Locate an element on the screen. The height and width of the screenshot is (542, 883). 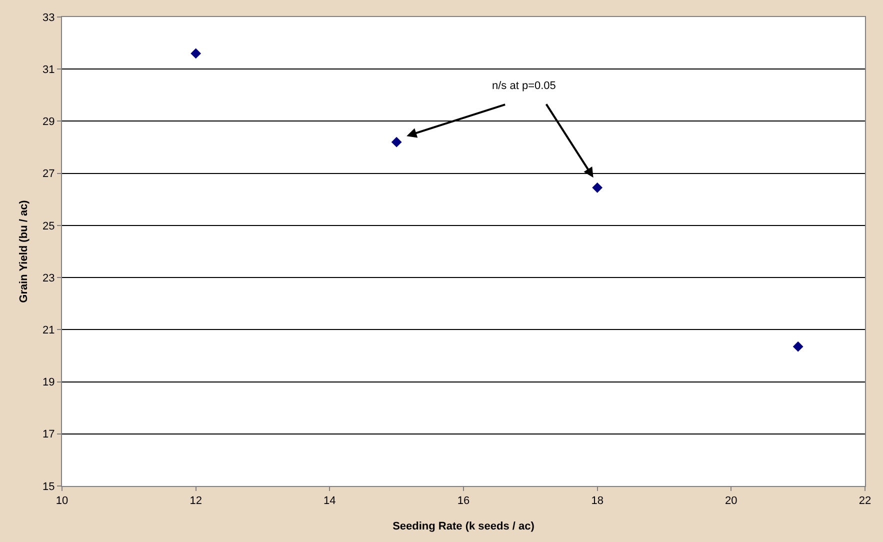
x-tick-label: 12 is located at coordinates (196, 501).